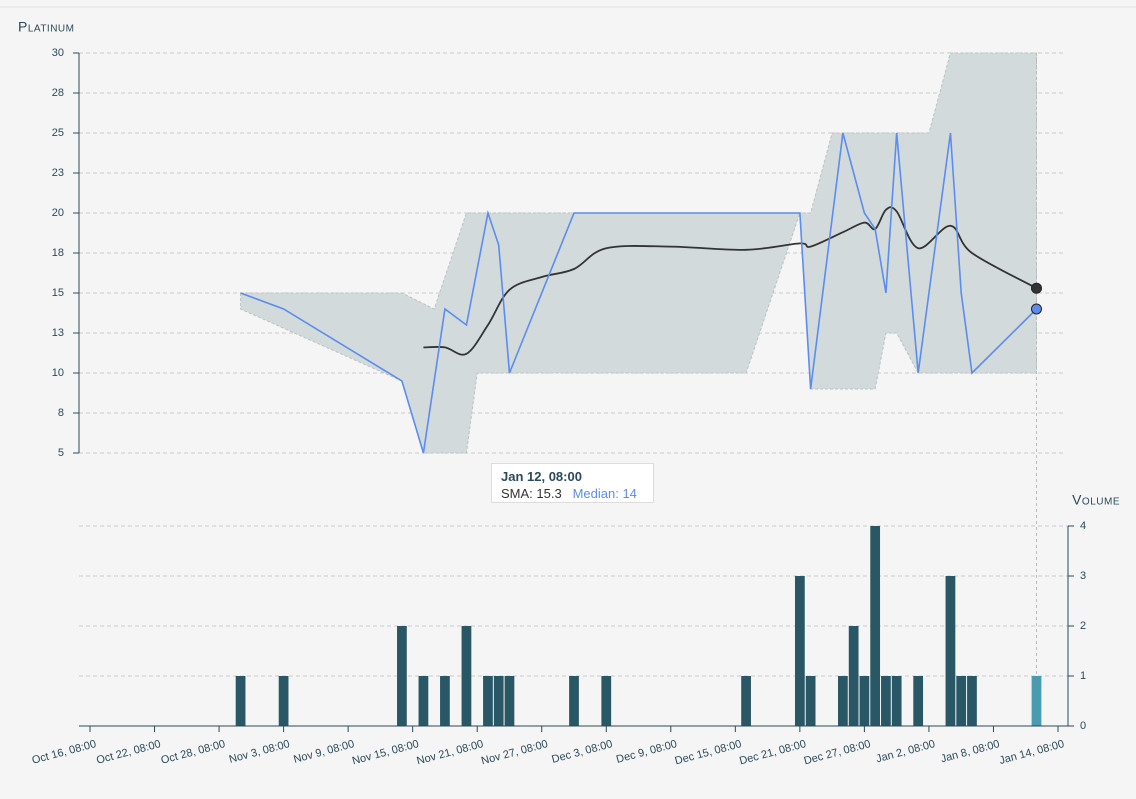 Image resolution: width=1136 pixels, height=799 pixels. What do you see at coordinates (58, 173) in the screenshot?
I see `y-tick-label: 23` at bounding box center [58, 173].